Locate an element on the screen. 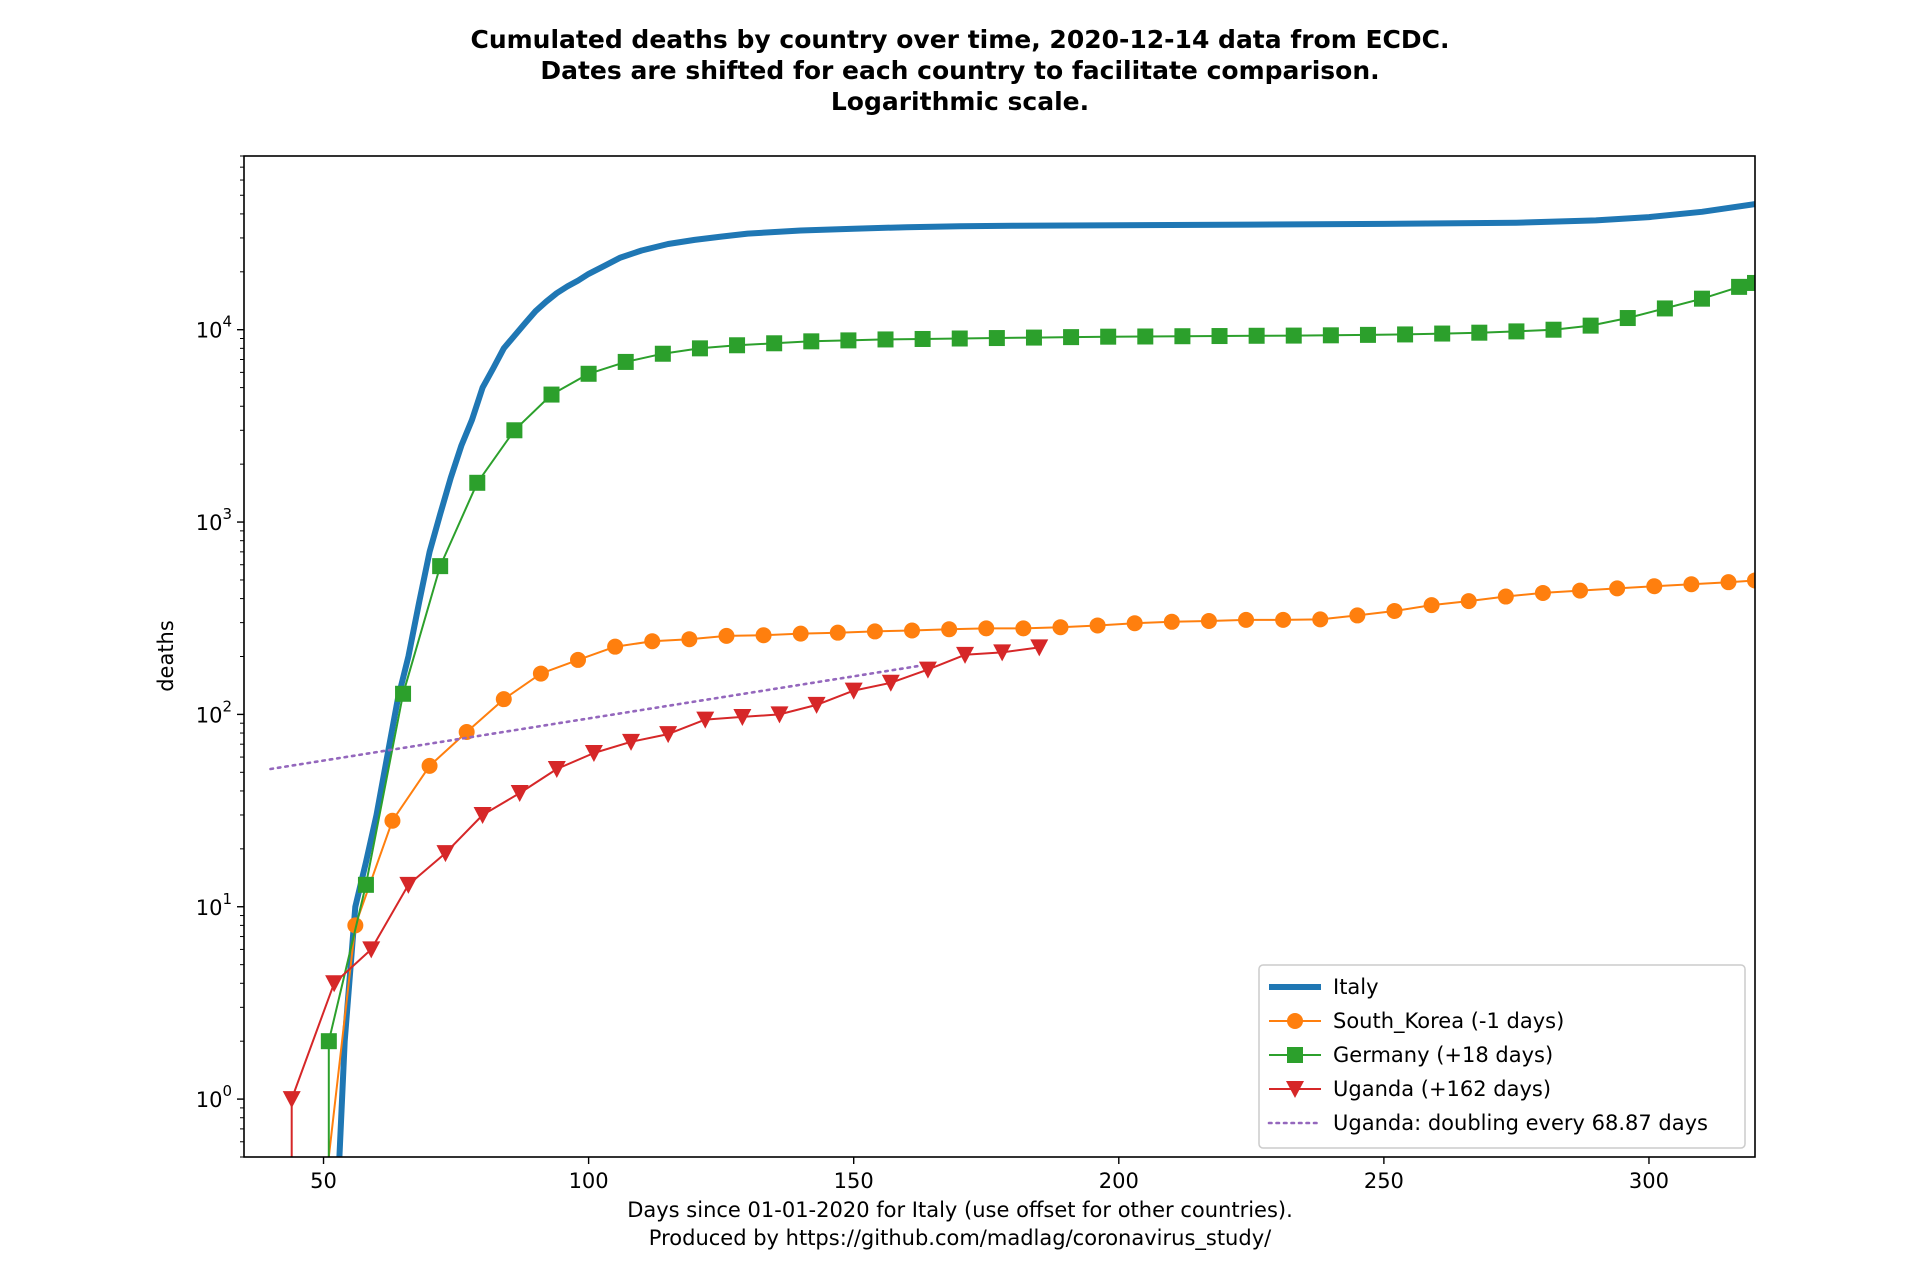 This screenshot has height=1280, width=1920. x-tick-label: 200 is located at coordinates (1119, 1181).